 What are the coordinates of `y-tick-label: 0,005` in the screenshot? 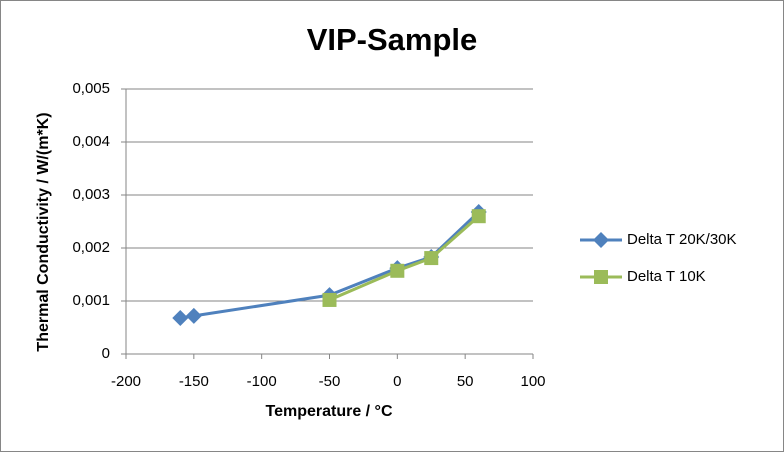 It's located at (91, 88).